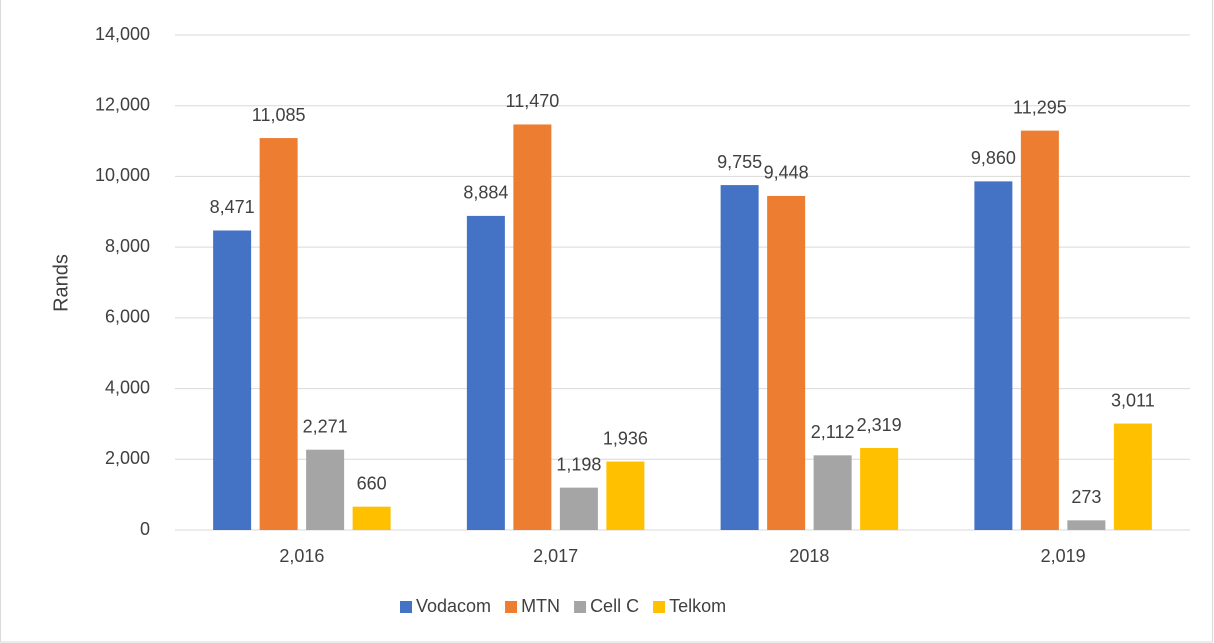 The image size is (1214, 643). Describe the element at coordinates (122, 34) in the screenshot. I see `y-tick-label: 14,000` at that location.